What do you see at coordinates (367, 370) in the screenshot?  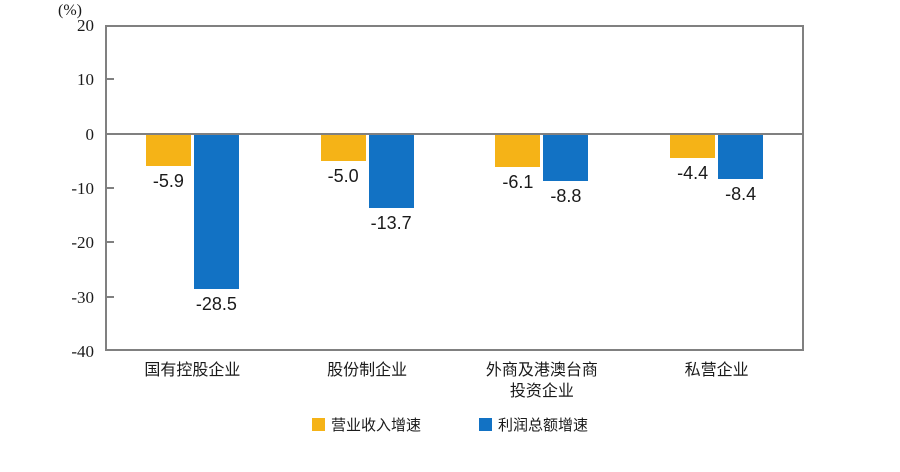 I see `category-label: 股份制企业` at bounding box center [367, 370].